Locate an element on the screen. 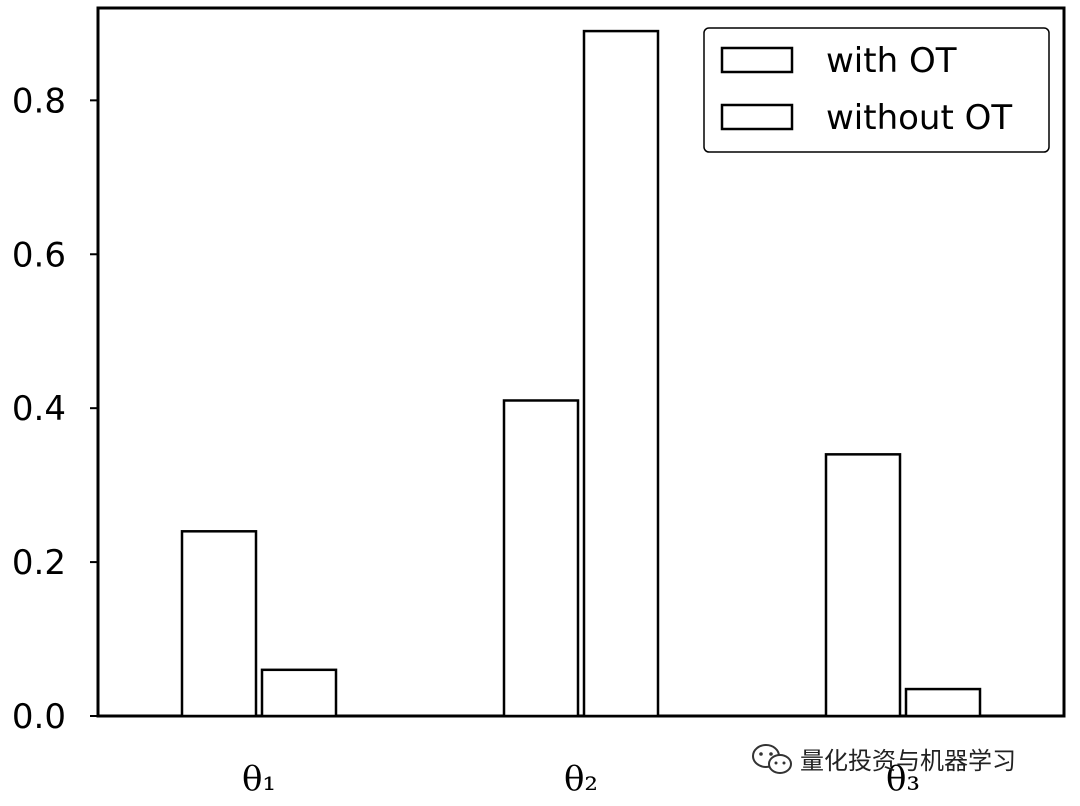 The image size is (1080, 806). legend: with OT without OT is located at coordinates (876, 90).